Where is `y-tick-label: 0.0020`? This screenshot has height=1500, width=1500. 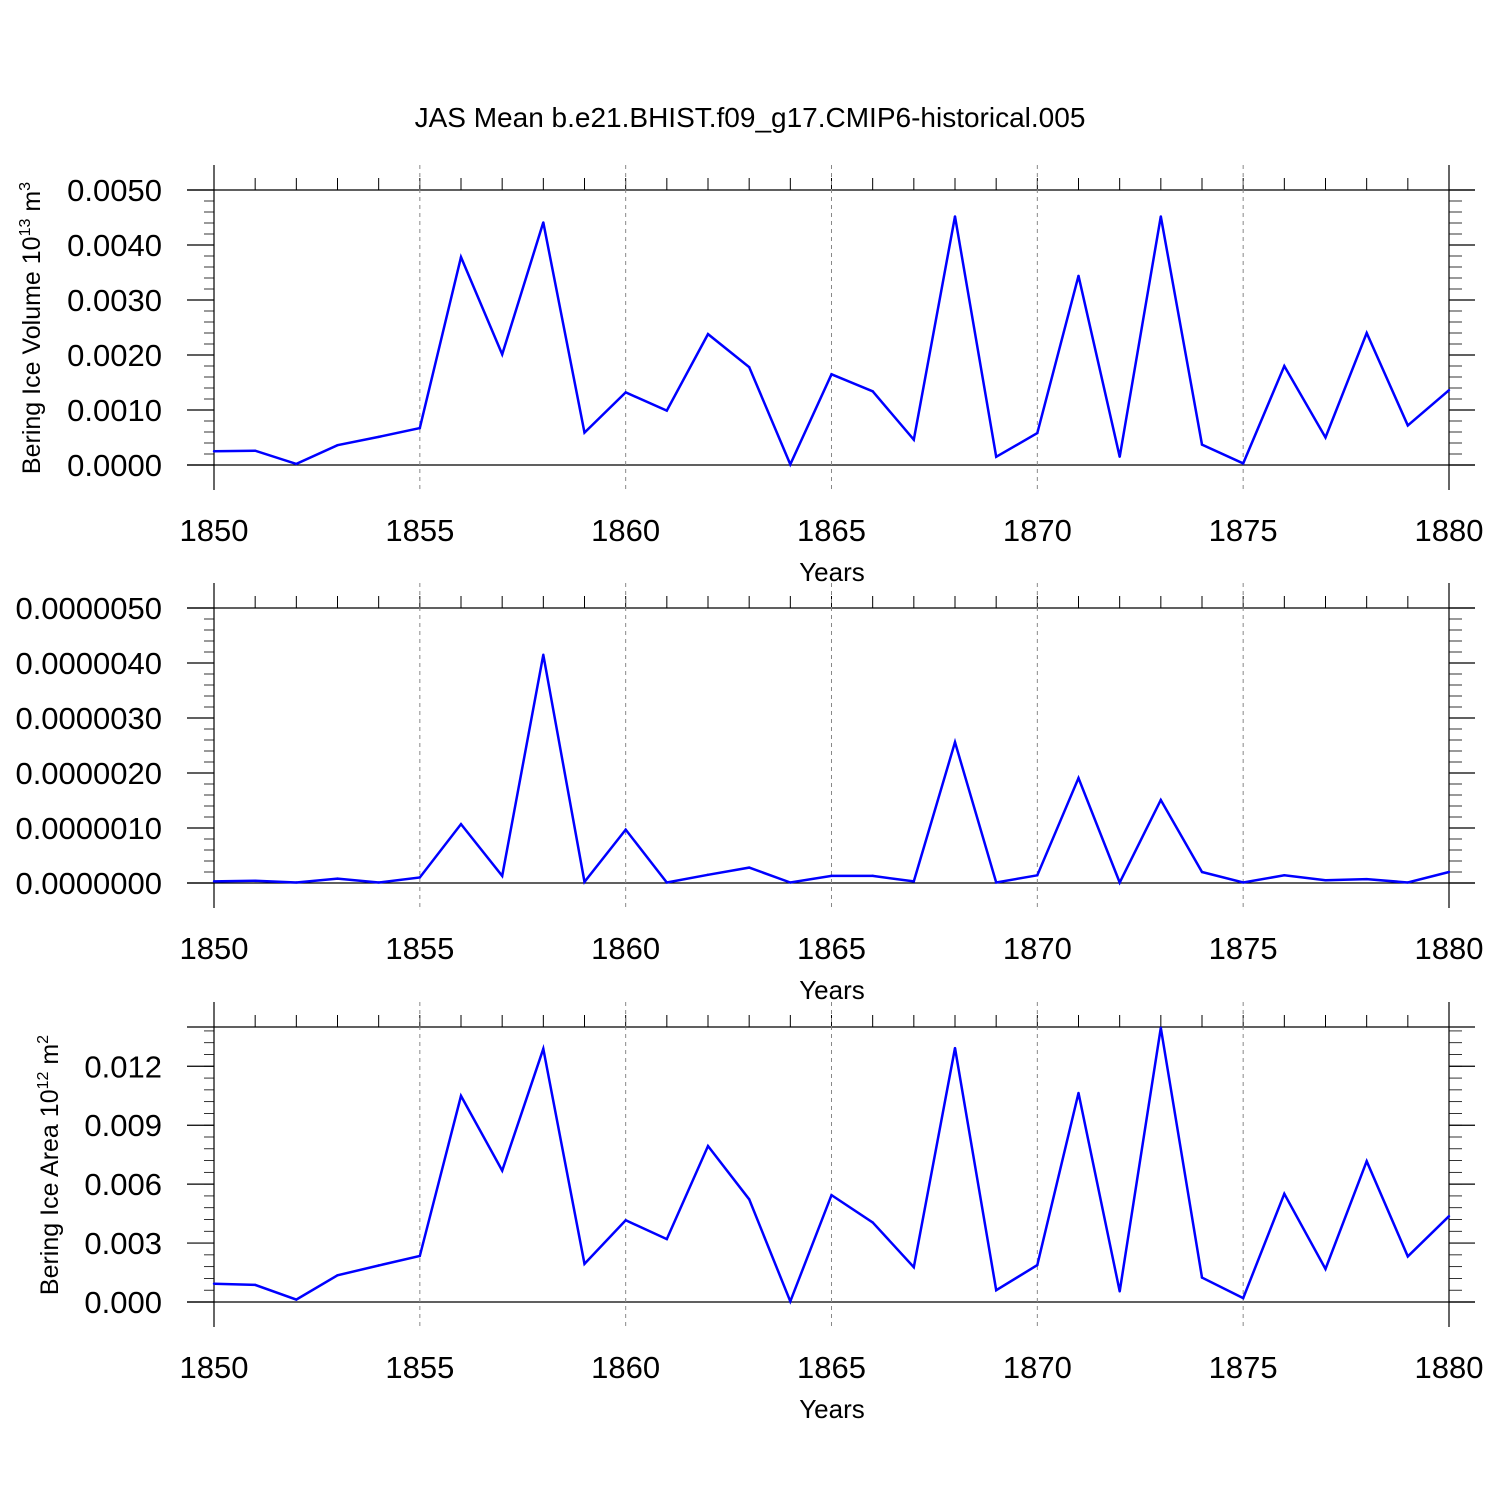
y-tick-label: 0.0020 is located at coordinates (114, 355).